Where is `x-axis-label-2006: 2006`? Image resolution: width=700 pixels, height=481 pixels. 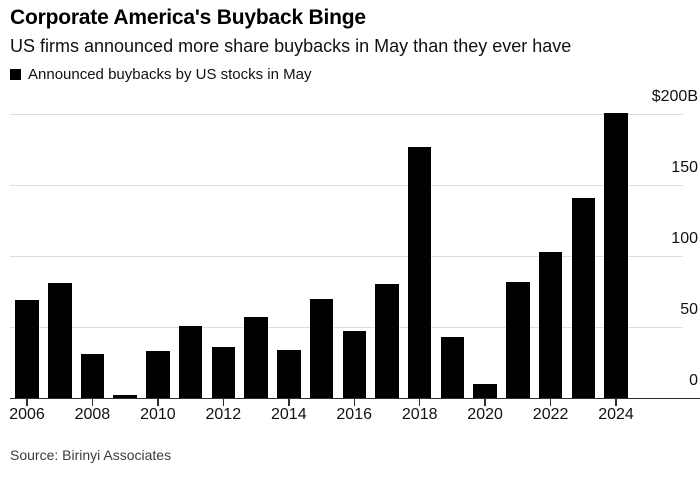 x-axis-label-2006: 2006 is located at coordinates (27, 414).